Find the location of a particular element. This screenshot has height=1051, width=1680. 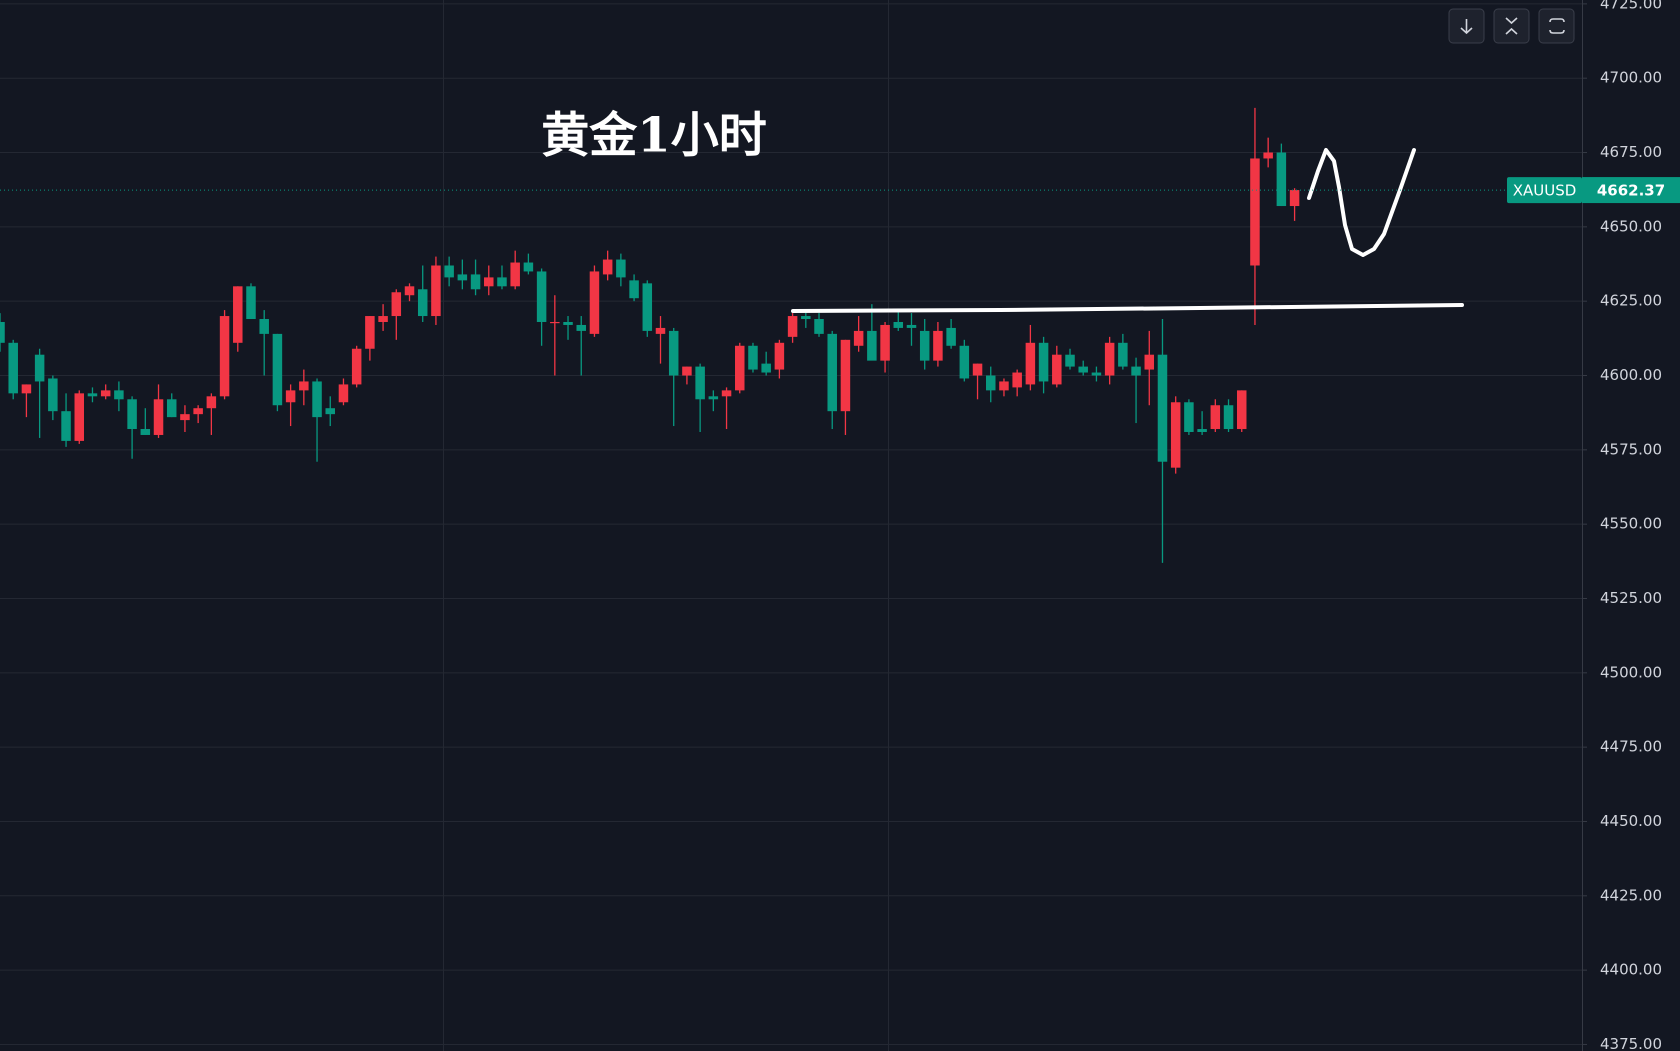

chart-title: 黄金1小时 is located at coordinates (653, 136).